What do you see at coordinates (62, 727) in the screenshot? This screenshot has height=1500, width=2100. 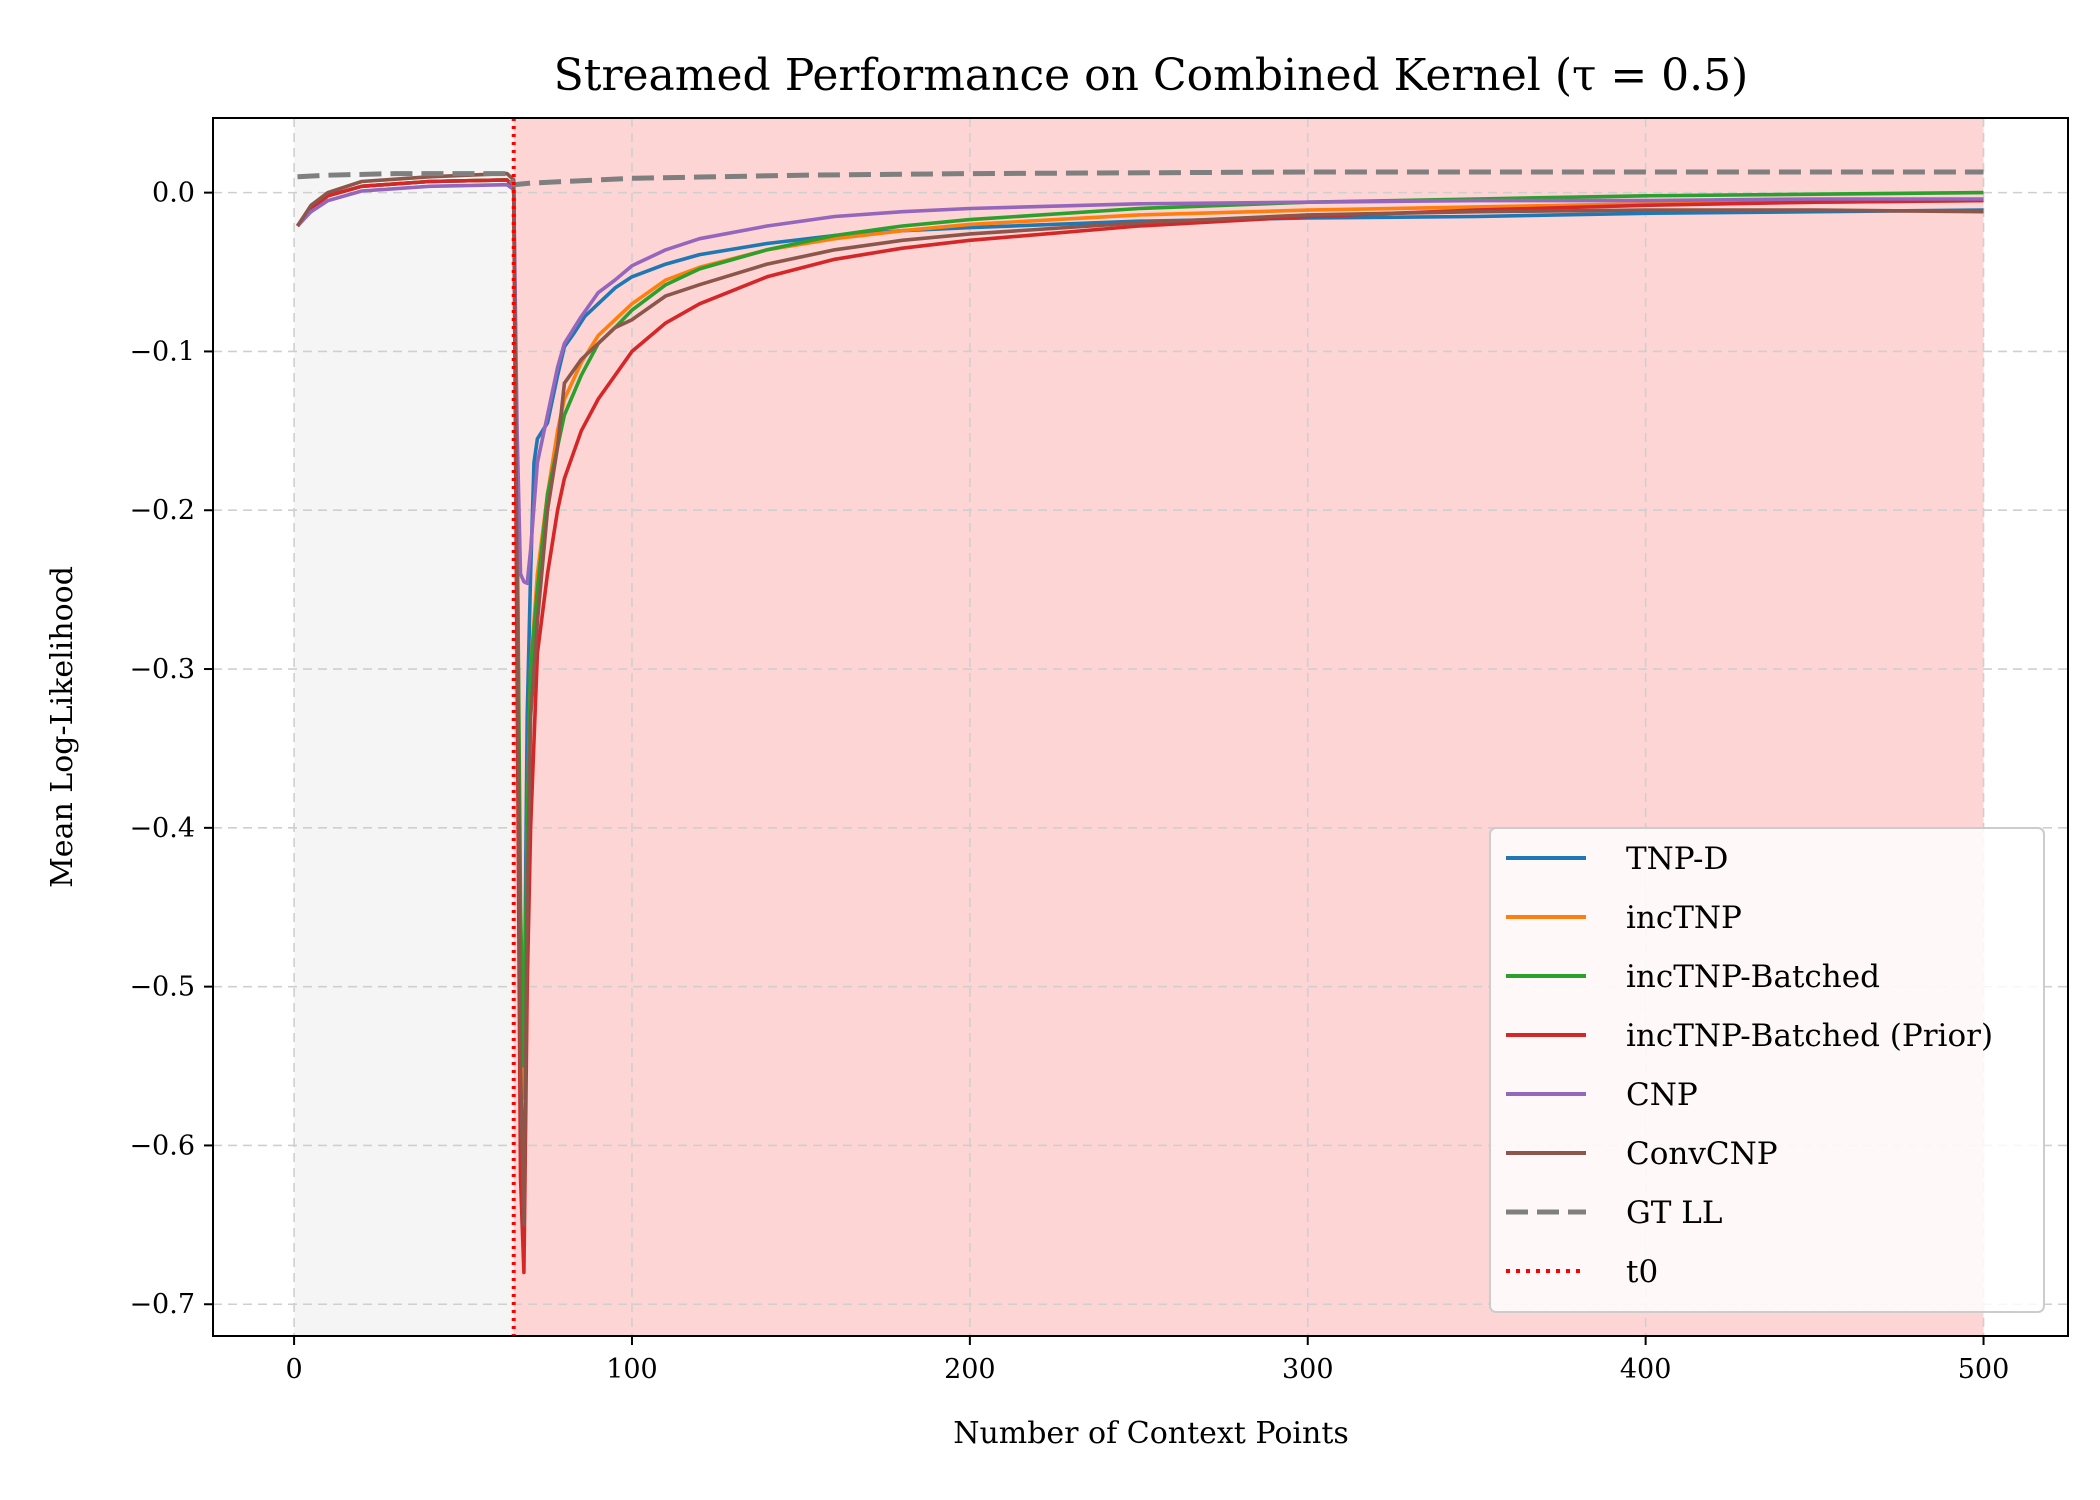 I see `y-axis-label: Mean Log-Likelihood` at bounding box center [62, 727].